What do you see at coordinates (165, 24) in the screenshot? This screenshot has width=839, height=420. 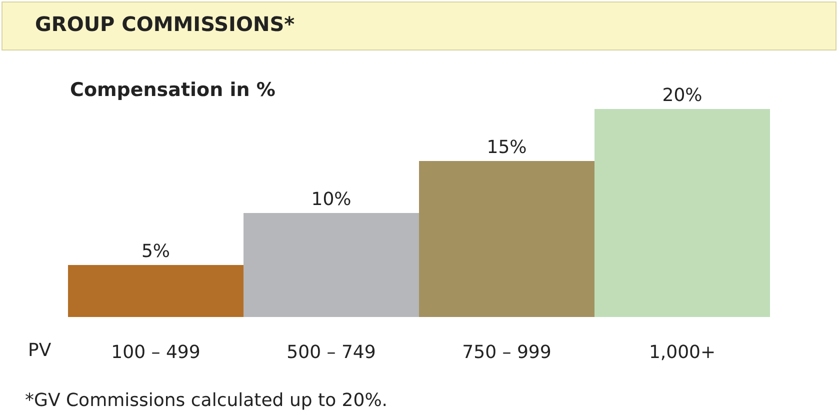 I see `chart-title: GROUP COMMISSIONS*` at bounding box center [165, 24].